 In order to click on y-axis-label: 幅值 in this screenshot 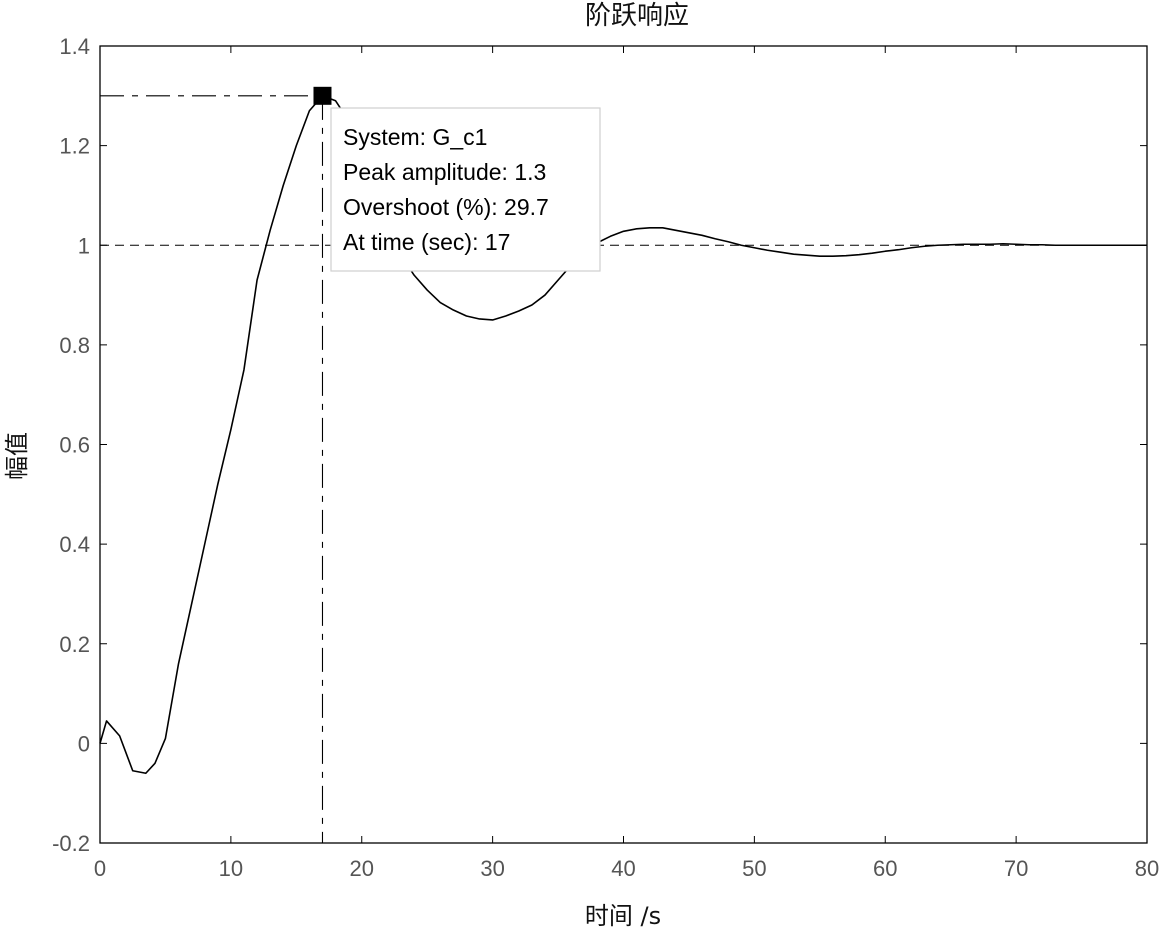, I will do `click(17, 456)`.